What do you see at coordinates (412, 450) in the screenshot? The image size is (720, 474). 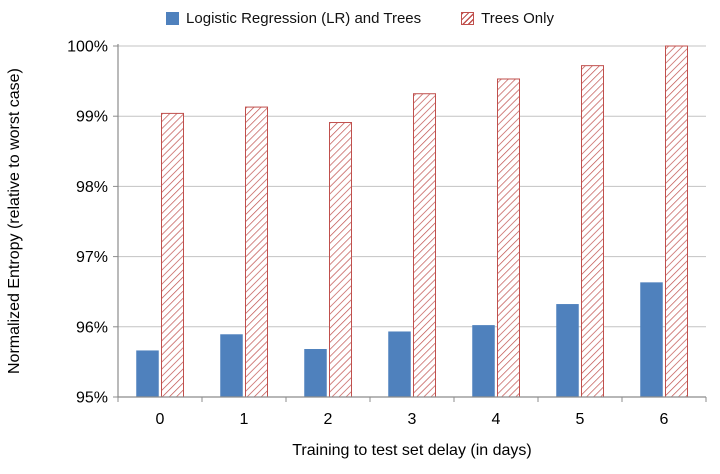 I see `x-axis-title: Training to test set delay (in days)` at bounding box center [412, 450].